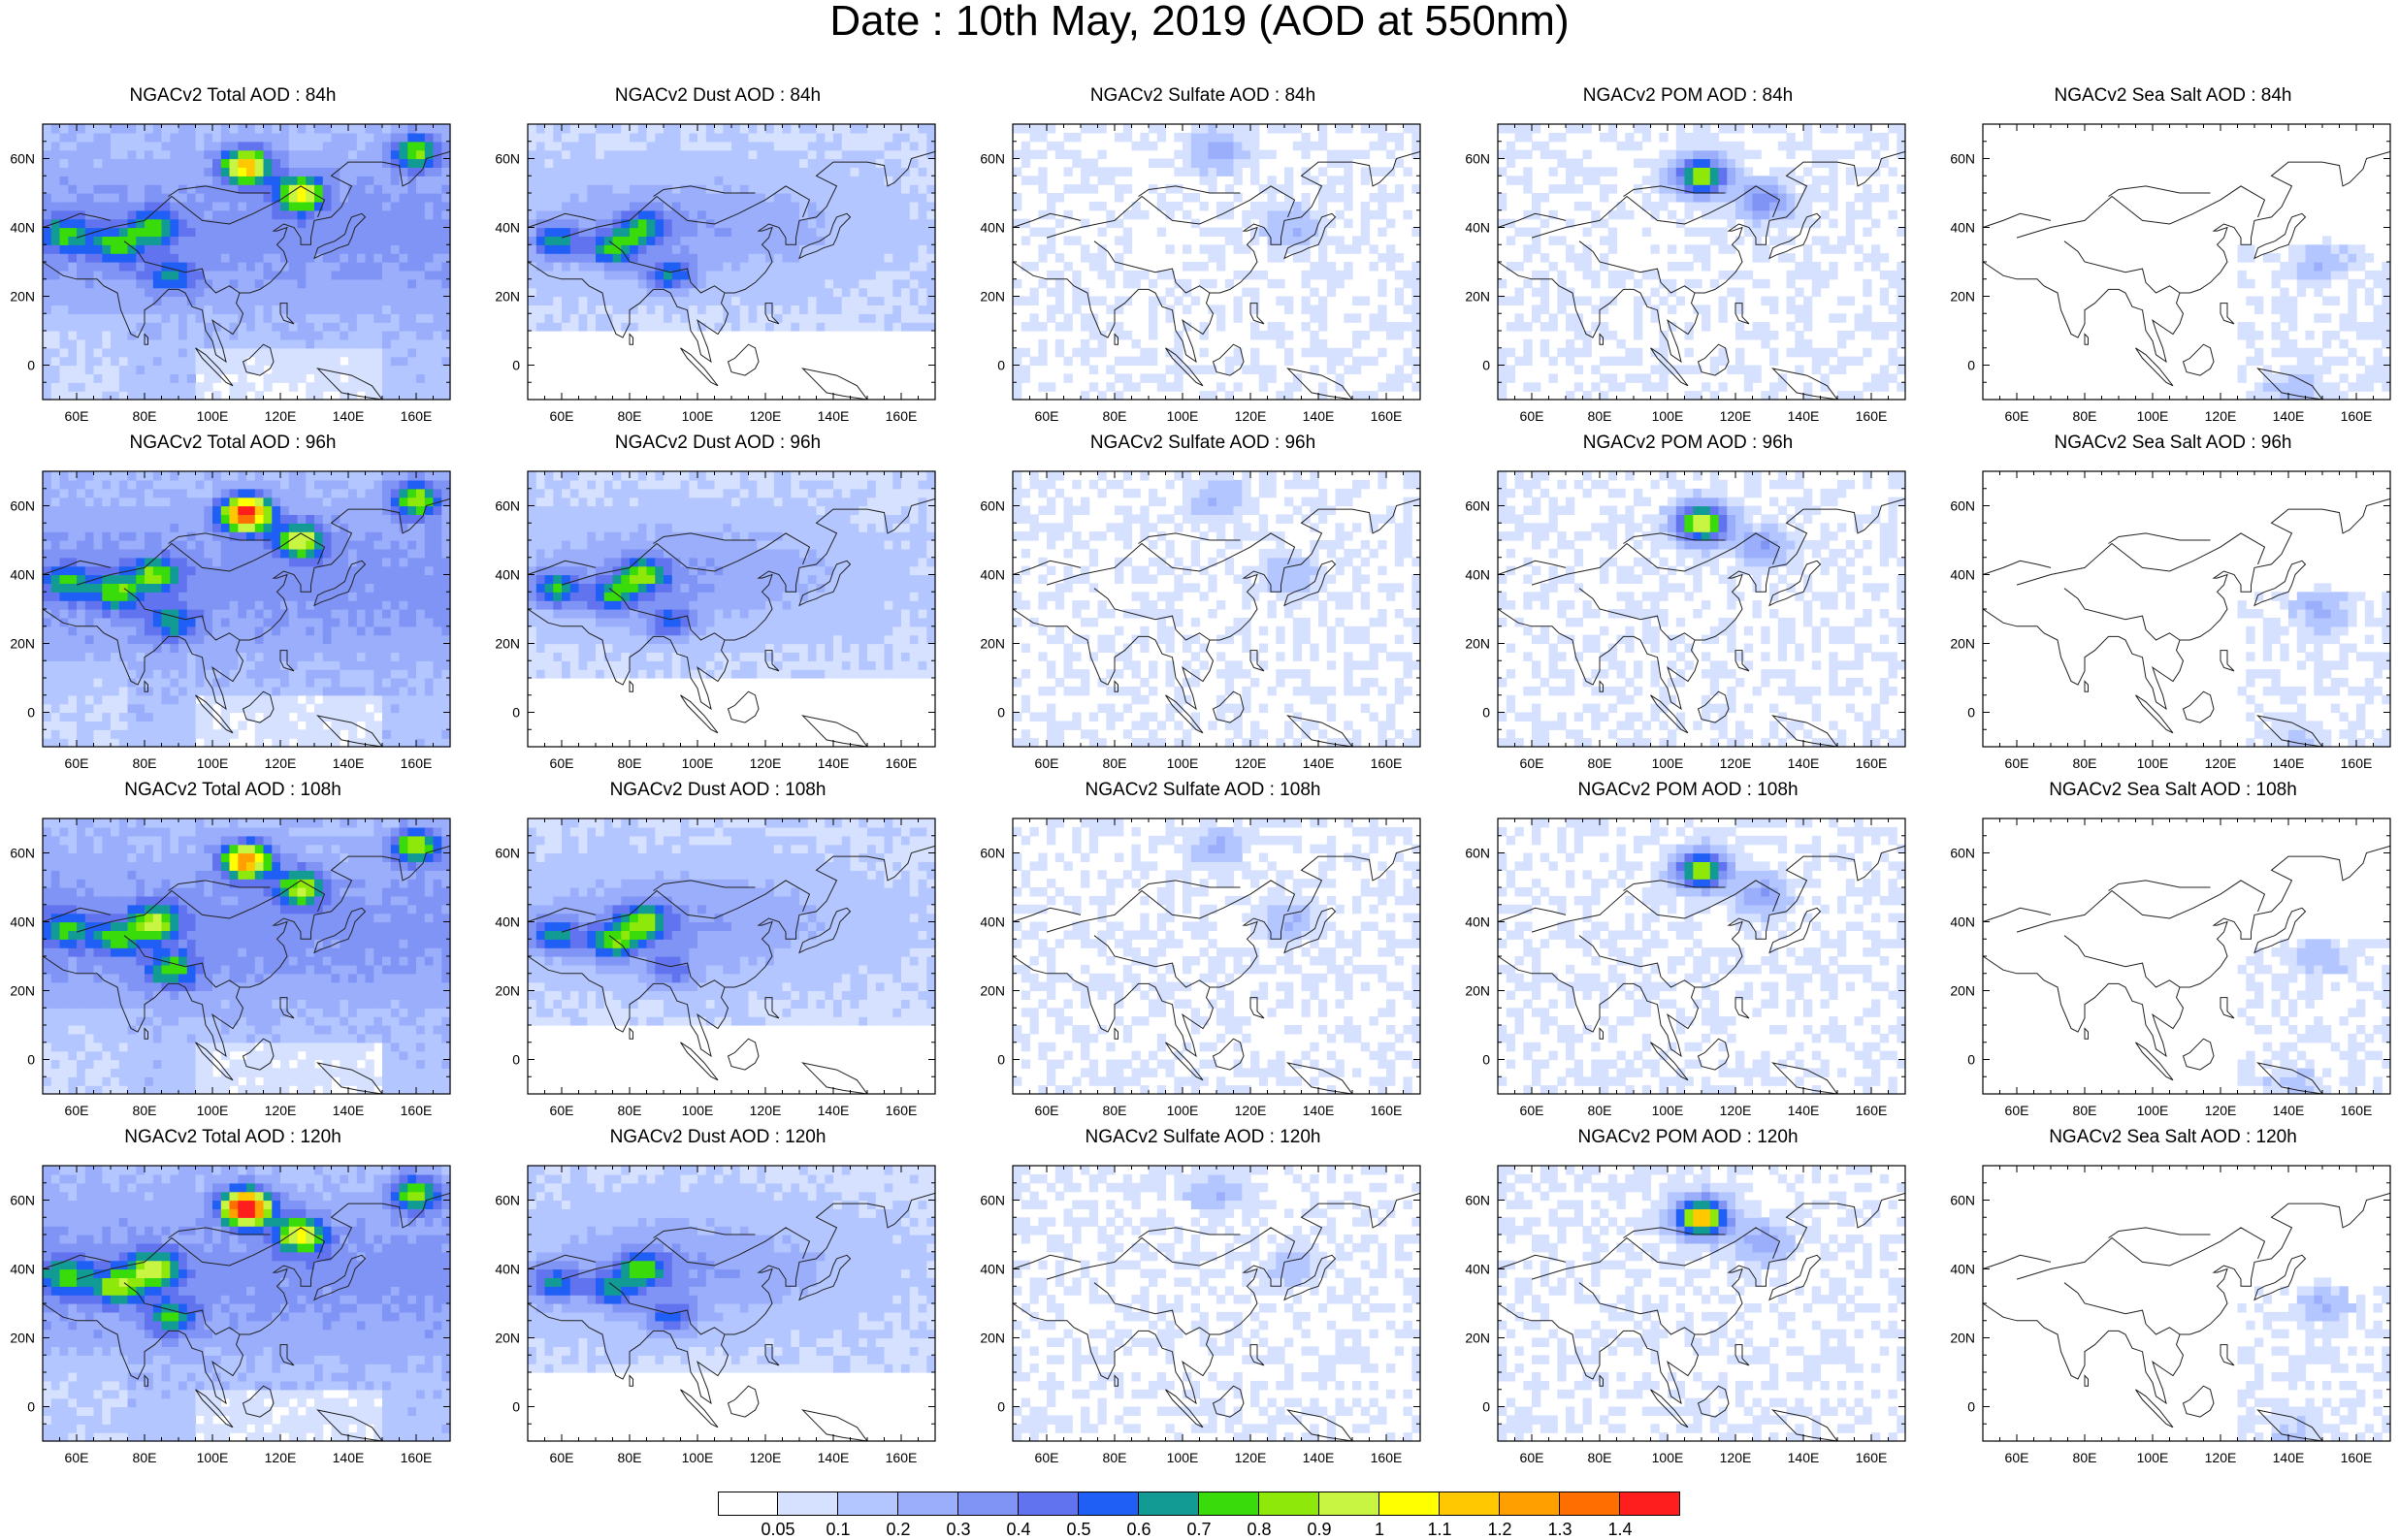 The height and width of the screenshot is (1540, 2399). I want to click on lat-tick-label: 60N, so click(1478, 159).